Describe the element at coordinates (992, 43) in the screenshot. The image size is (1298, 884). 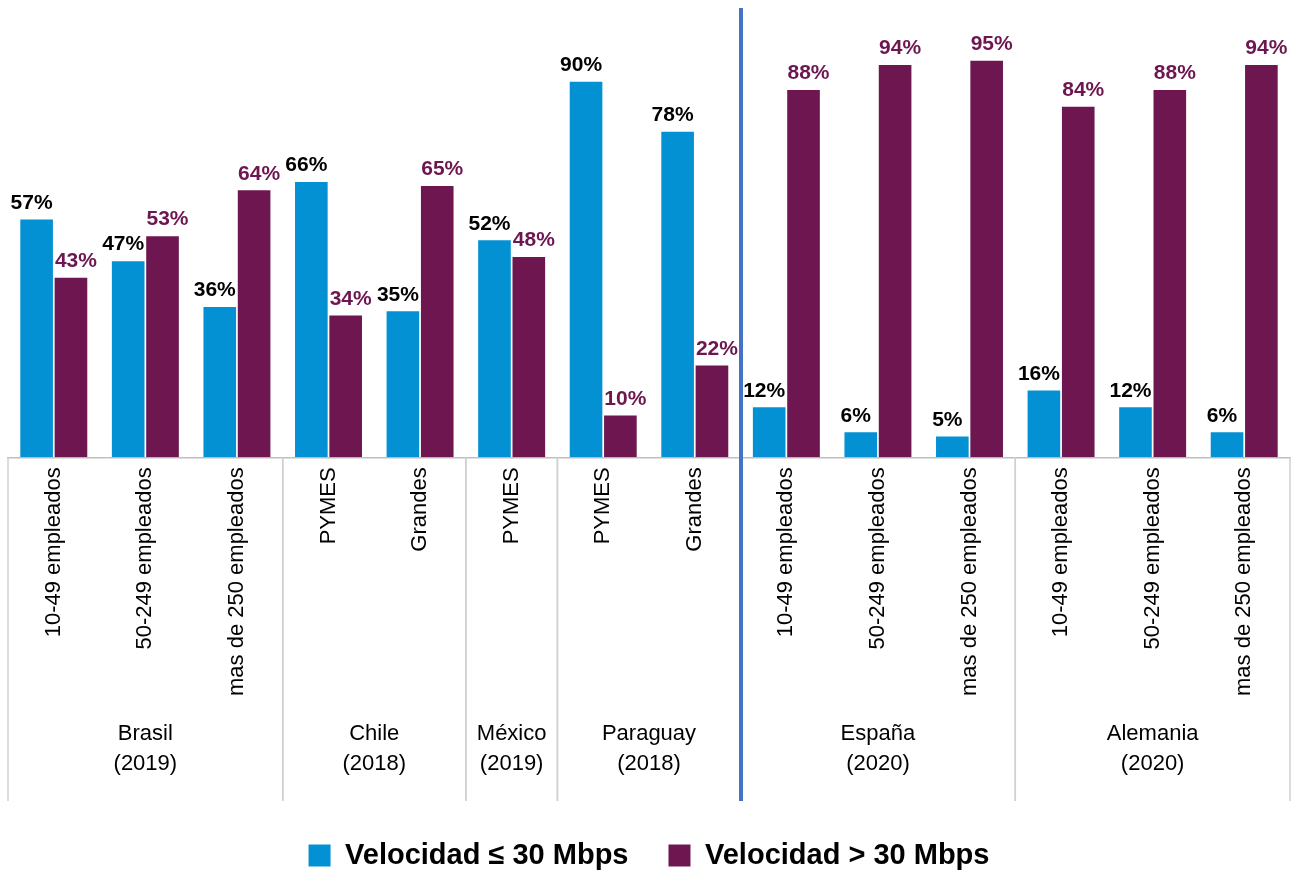
I see `data-label: 95%` at that location.